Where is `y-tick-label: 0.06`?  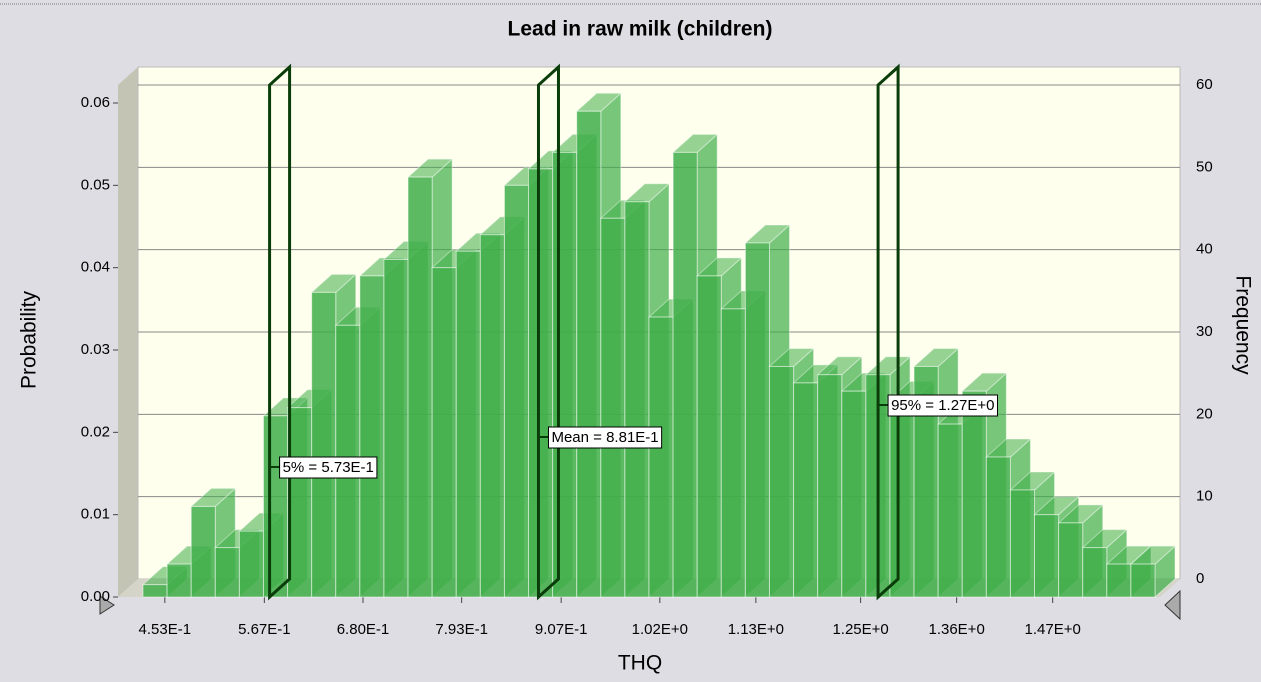
y-tick-label: 0.06 is located at coordinates (95, 102).